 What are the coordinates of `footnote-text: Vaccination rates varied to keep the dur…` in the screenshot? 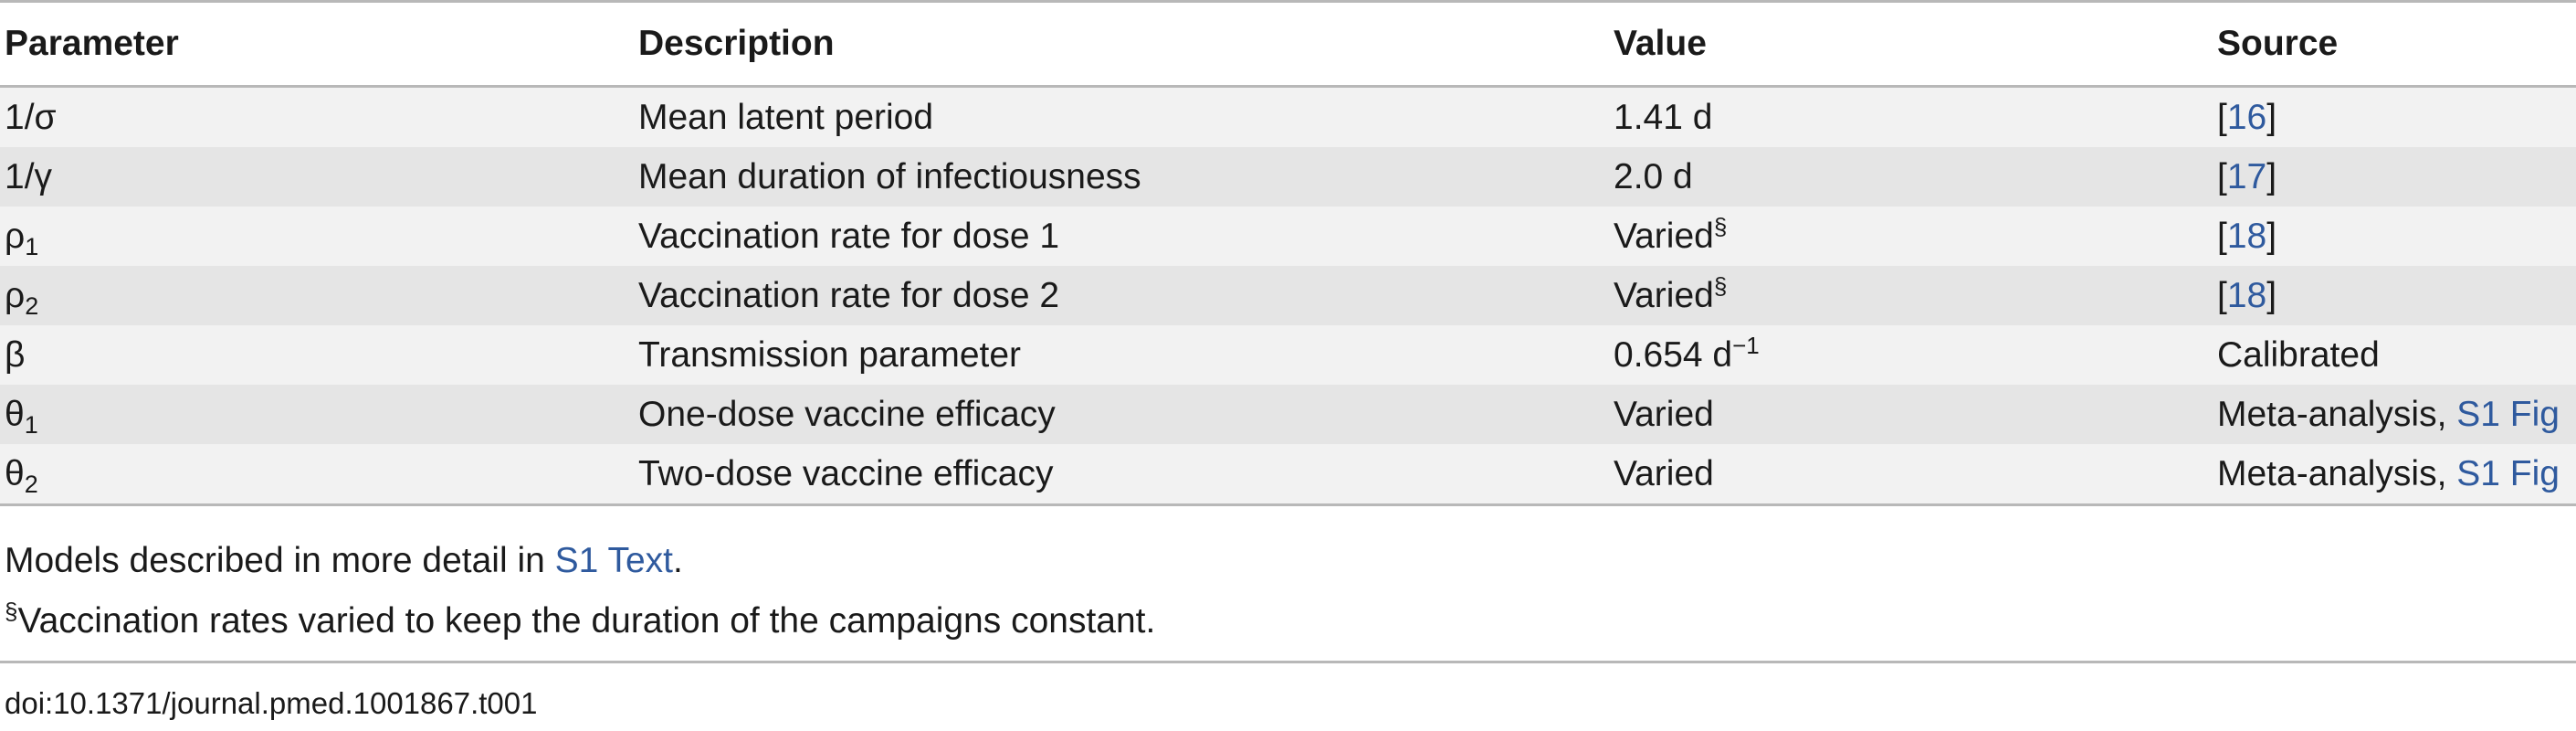 It's located at (586, 621).